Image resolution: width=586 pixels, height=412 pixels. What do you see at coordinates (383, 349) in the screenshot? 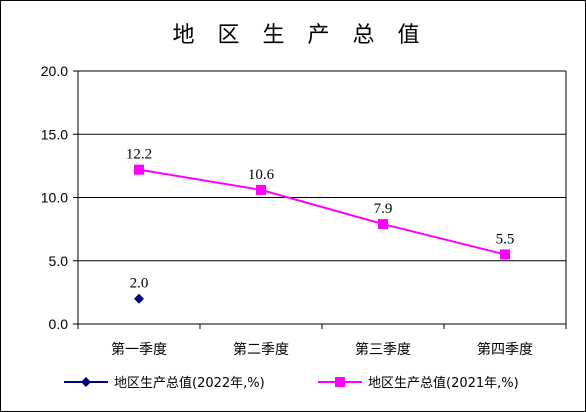
I see `x-category-label: 第三季度` at bounding box center [383, 349].